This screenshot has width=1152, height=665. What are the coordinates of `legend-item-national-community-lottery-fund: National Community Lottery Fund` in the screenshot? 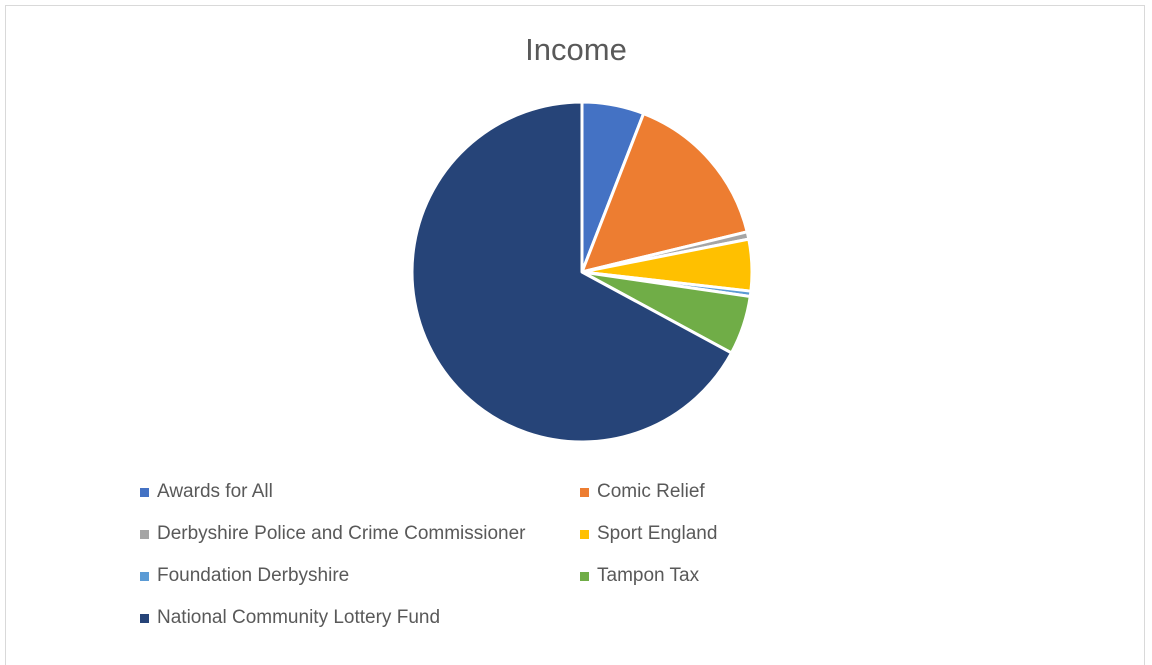 It's located at (360, 618).